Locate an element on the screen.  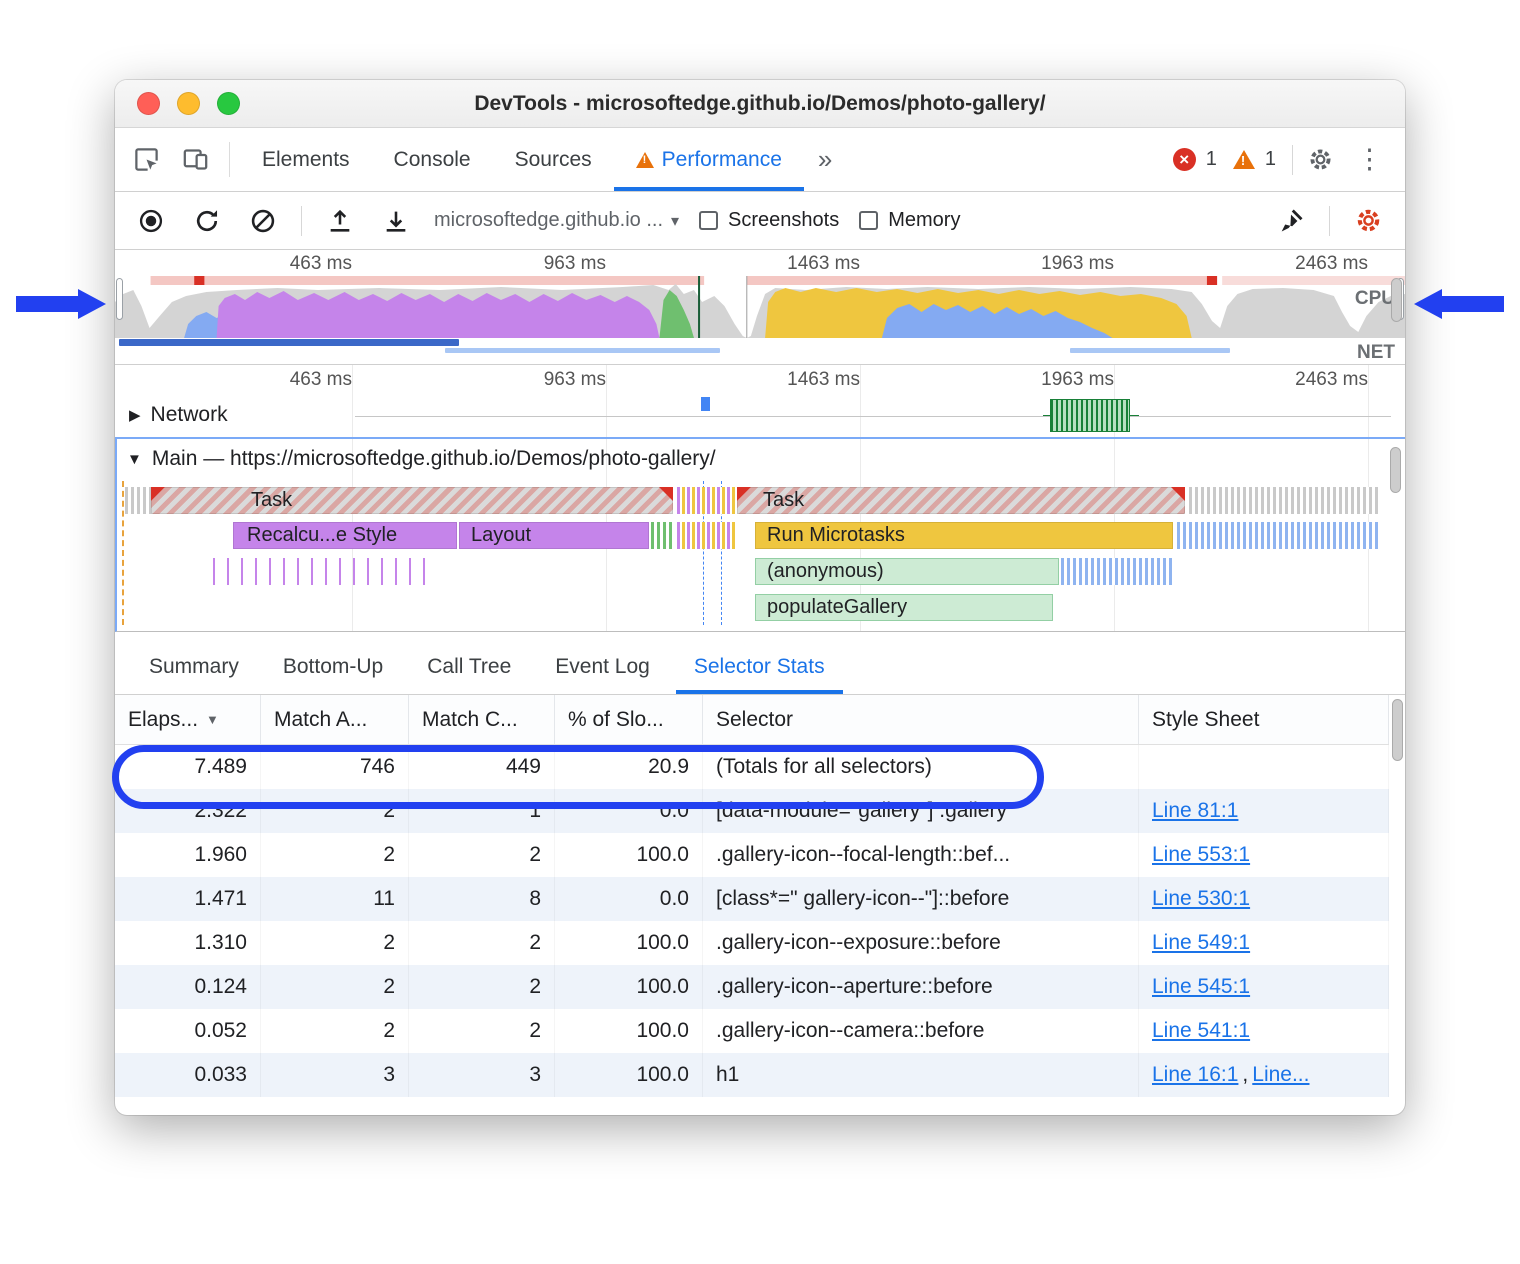
style-sheet-link: Line 553:1 is located at coordinates (1201, 854).